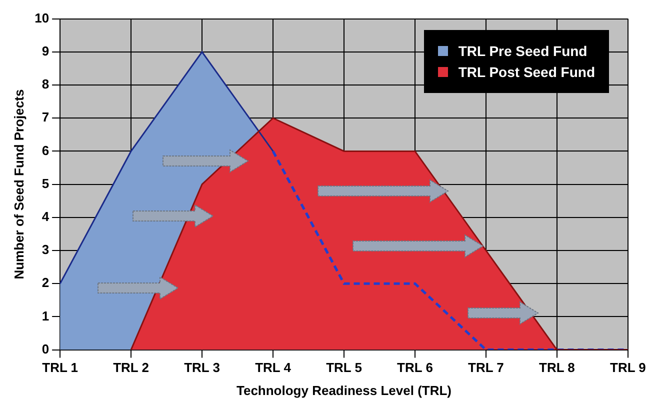 Image resolution: width=657 pixels, height=411 pixels. Describe the element at coordinates (202, 368) in the screenshot. I see `x-tick-label: TRL 3` at that location.